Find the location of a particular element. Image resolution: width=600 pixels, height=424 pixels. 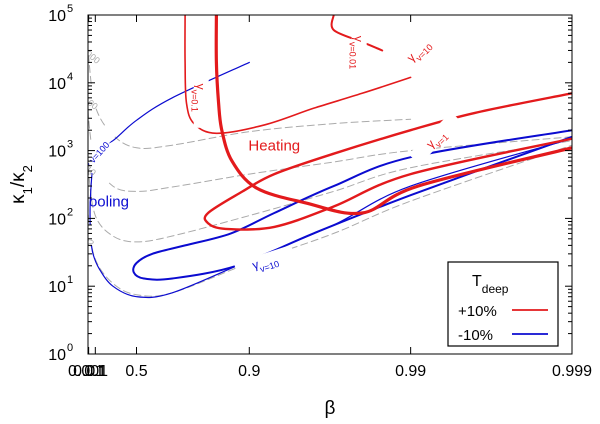

y-tick-exponent: 2 is located at coordinates (70, 212).